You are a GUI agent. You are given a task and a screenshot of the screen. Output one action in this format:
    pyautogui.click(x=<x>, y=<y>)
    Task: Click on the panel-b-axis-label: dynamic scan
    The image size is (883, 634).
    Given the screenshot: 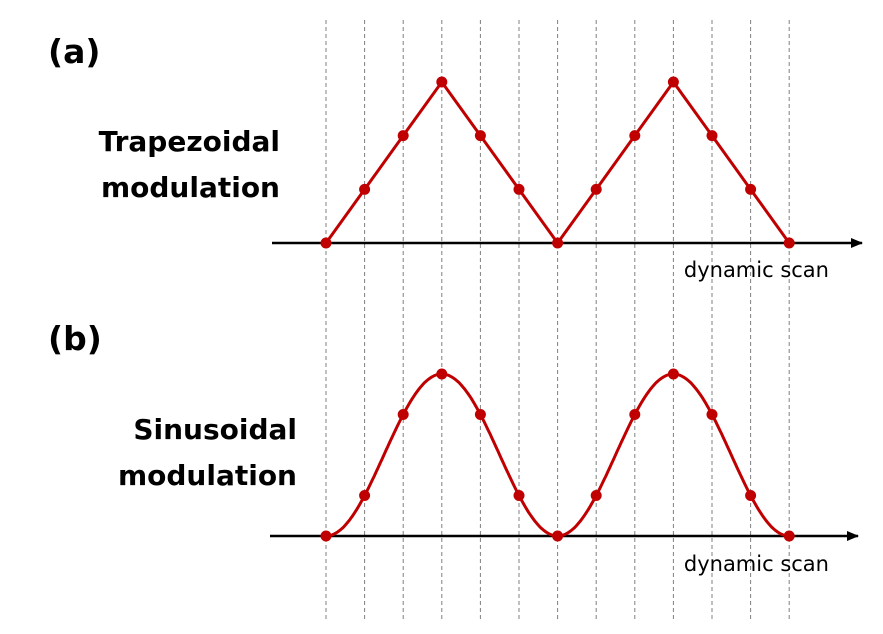 What is the action you would take?
    pyautogui.click(x=756, y=564)
    